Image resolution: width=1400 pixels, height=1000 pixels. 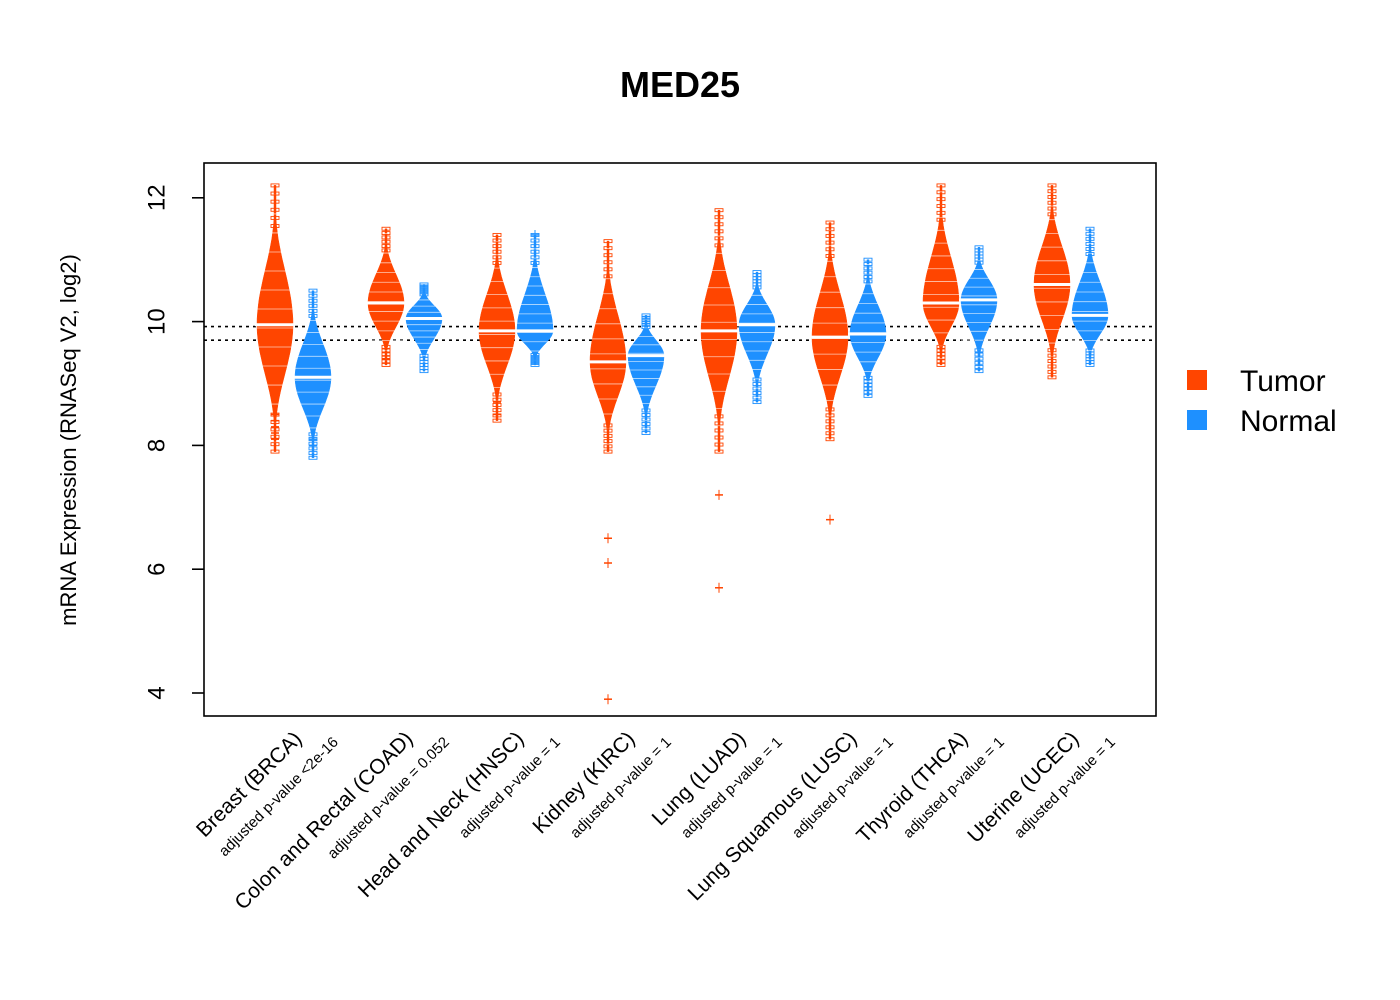 I want to click on y-tick-label: 10, so click(x=156, y=321).